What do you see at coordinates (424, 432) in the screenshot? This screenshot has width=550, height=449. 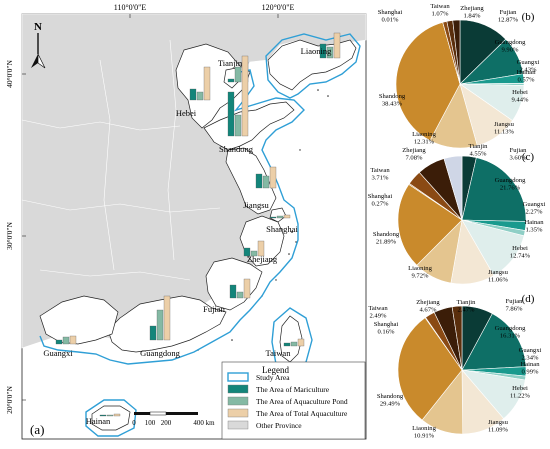 I see `pie-label-liaoning: Liaoning 10.91%` at bounding box center [424, 432].